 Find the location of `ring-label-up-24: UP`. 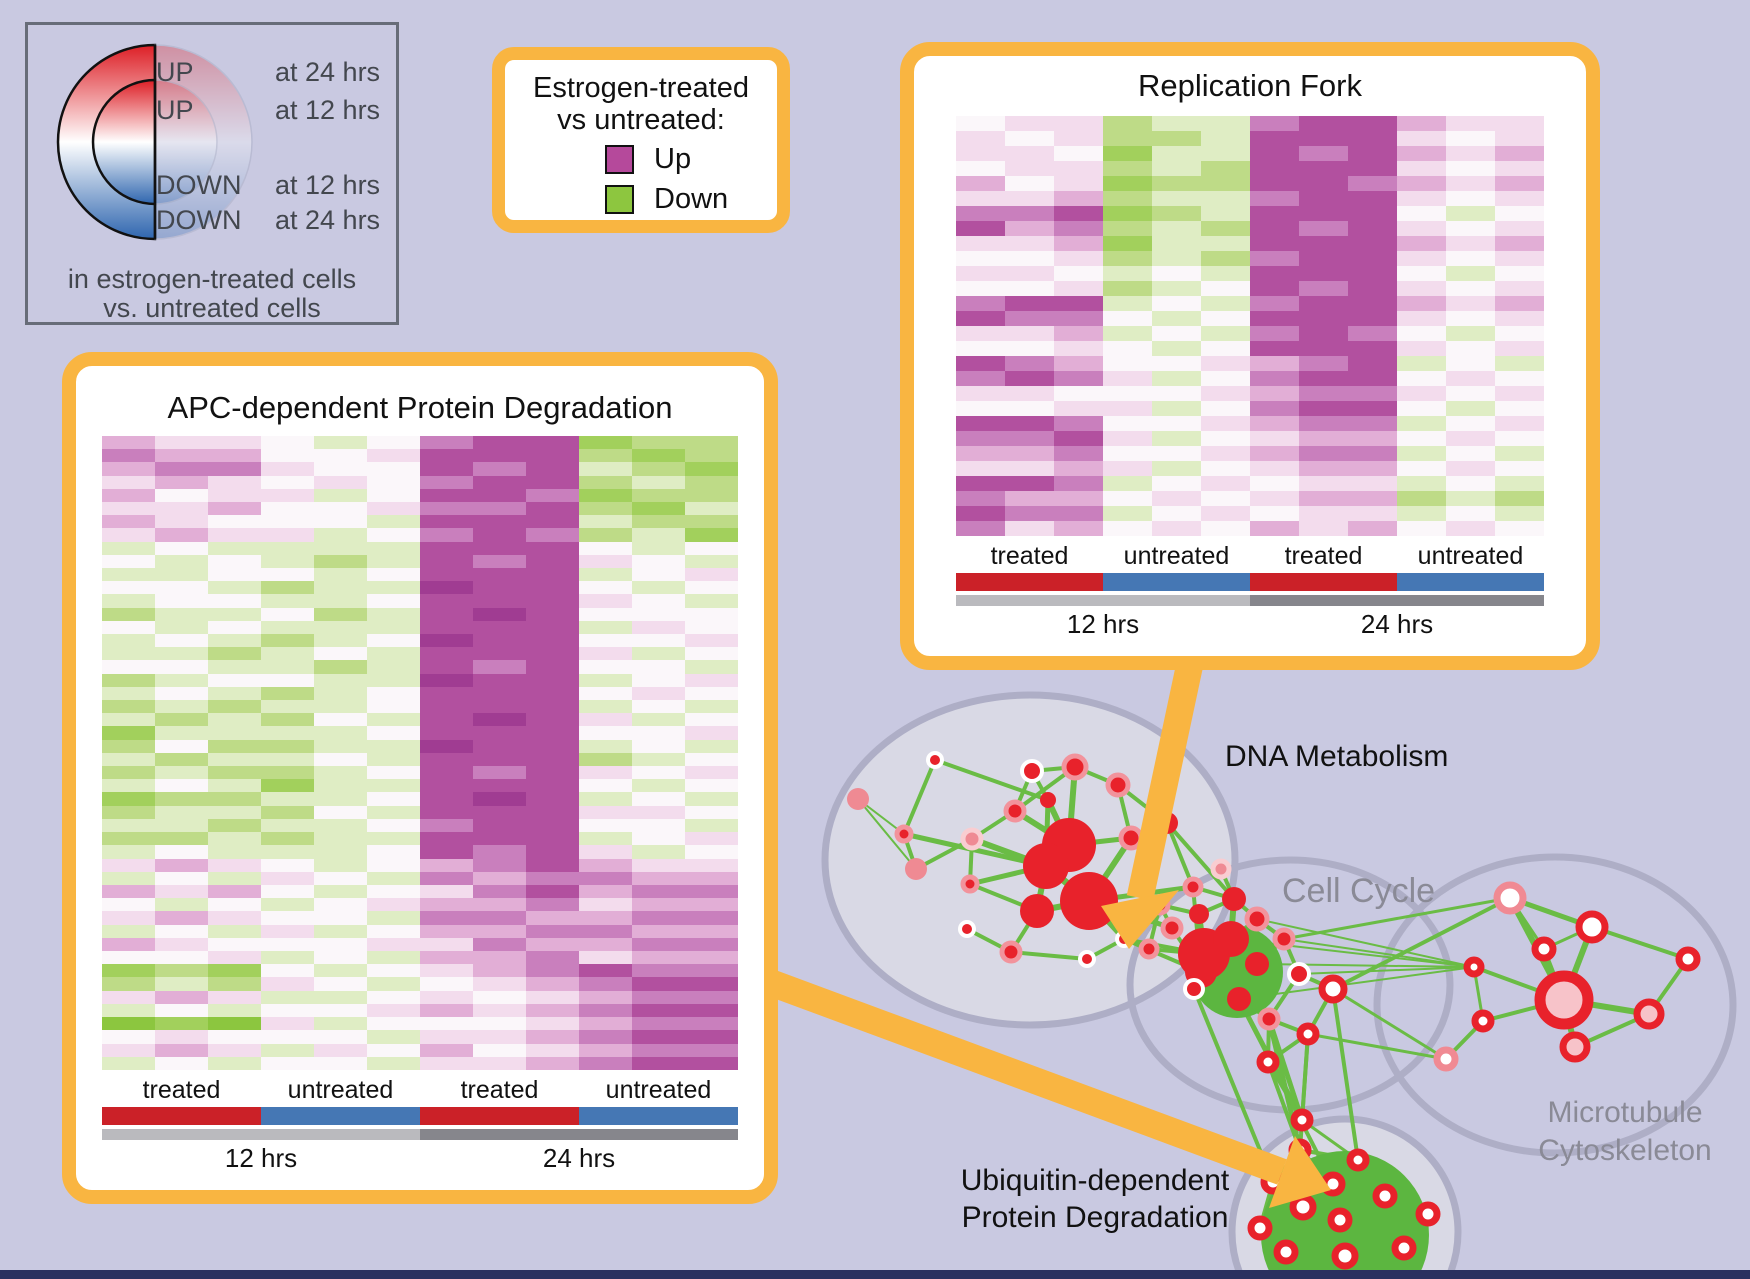

ring-label-up-24: UP is located at coordinates (175, 72).